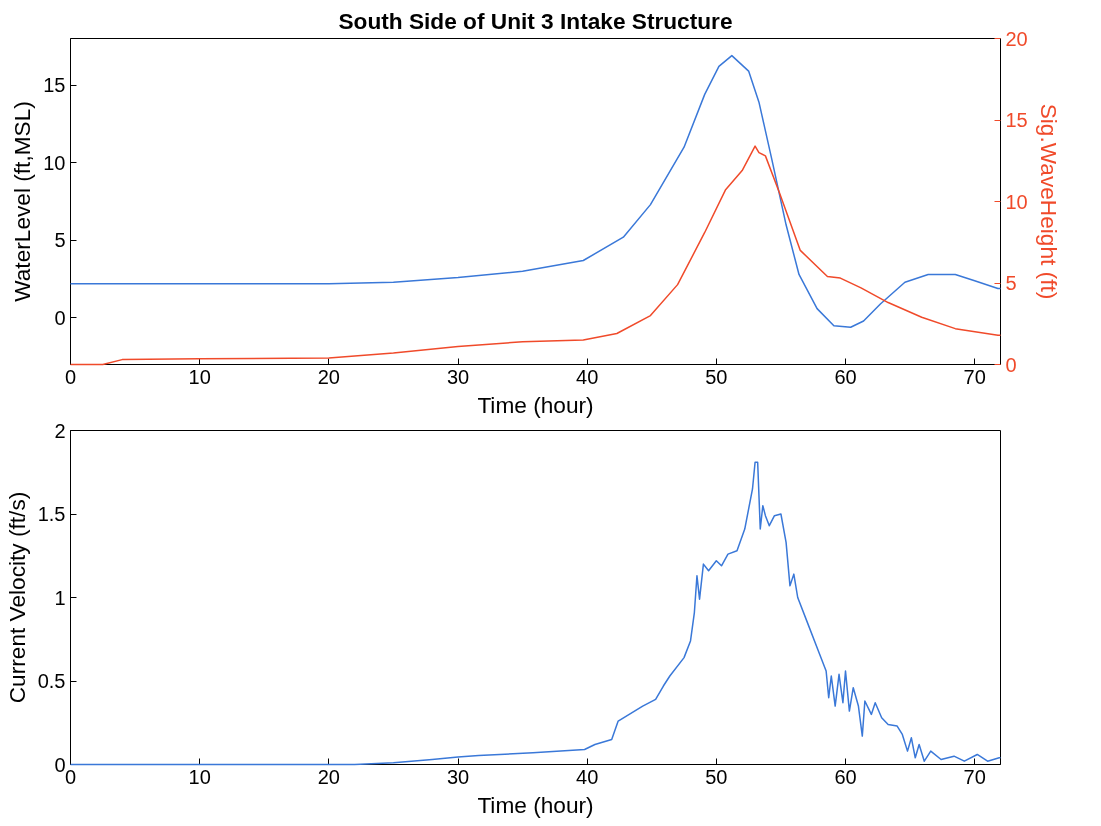 Image resolution: width=1101 pixels, height=826 pixels. Describe the element at coordinates (22, 201) in the screenshot. I see `y-axis-title: WaterLevel (ft,MSL)` at that location.